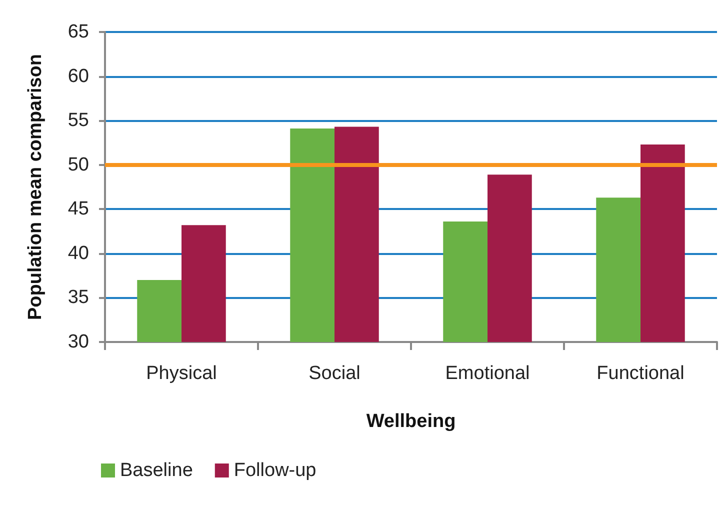  I want to click on y-tick-label: 65, so click(78, 32).